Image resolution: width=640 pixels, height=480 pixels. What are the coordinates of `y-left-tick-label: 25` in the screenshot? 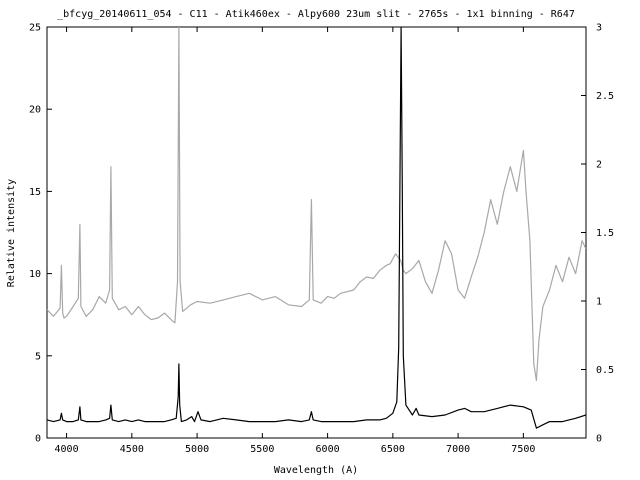 It's located at (35, 28).